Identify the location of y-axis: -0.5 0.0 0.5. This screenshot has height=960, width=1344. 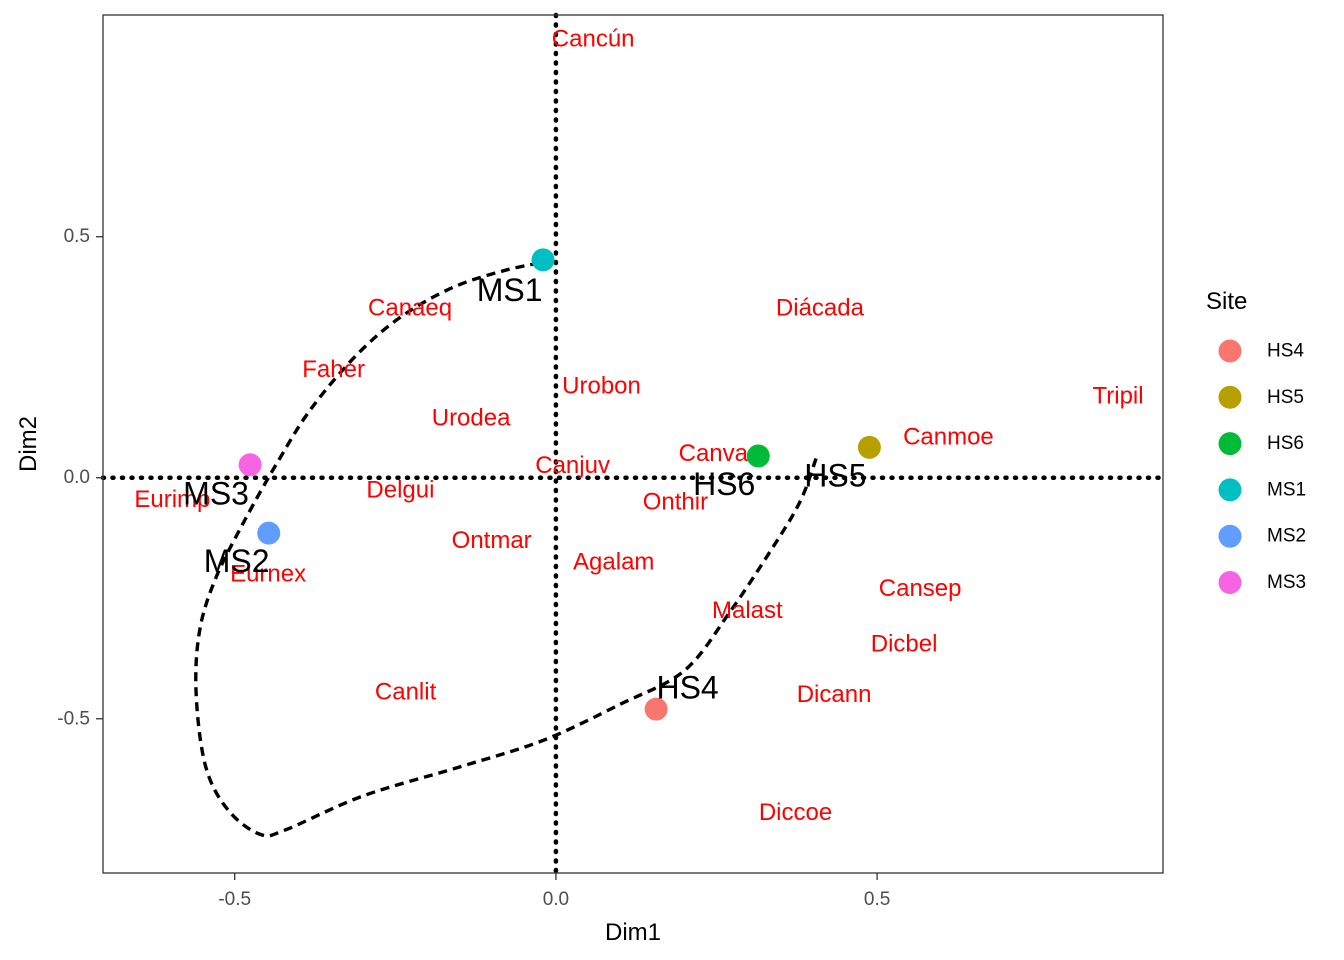
(80, 477).